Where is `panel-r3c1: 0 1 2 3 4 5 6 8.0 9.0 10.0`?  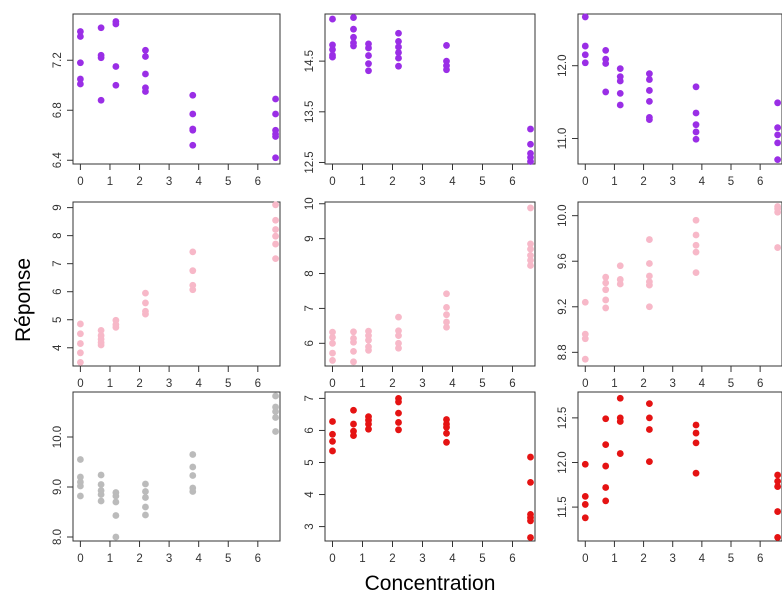 panel-r3c1: 0 1 2 3 4 5 6 8.0 9.0 10.0 is located at coordinates (166, 478).